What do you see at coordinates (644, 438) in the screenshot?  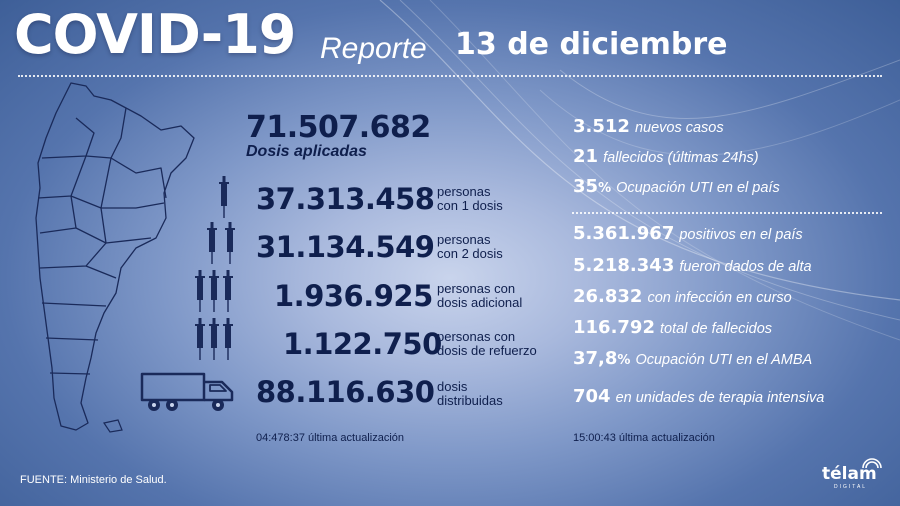 I see `cases-update: 15:00:43 última actualización` at bounding box center [644, 438].